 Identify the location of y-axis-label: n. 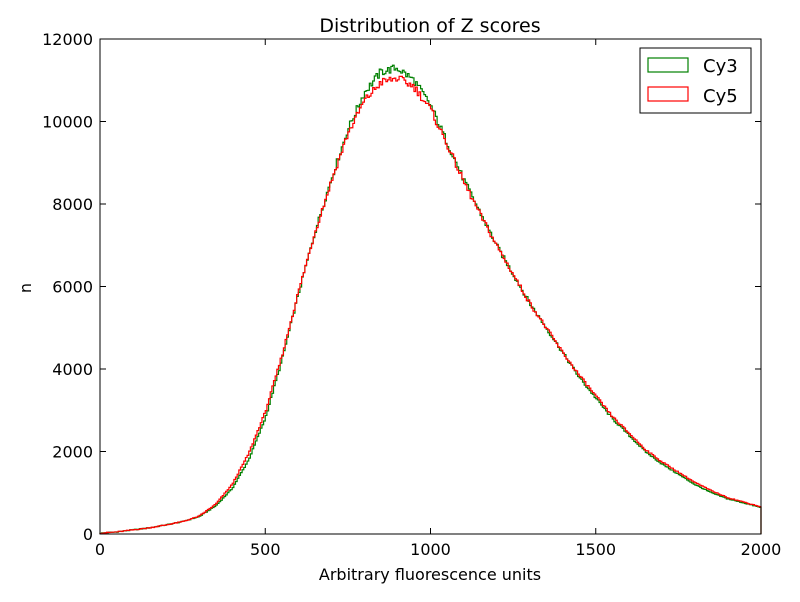
(25, 288).